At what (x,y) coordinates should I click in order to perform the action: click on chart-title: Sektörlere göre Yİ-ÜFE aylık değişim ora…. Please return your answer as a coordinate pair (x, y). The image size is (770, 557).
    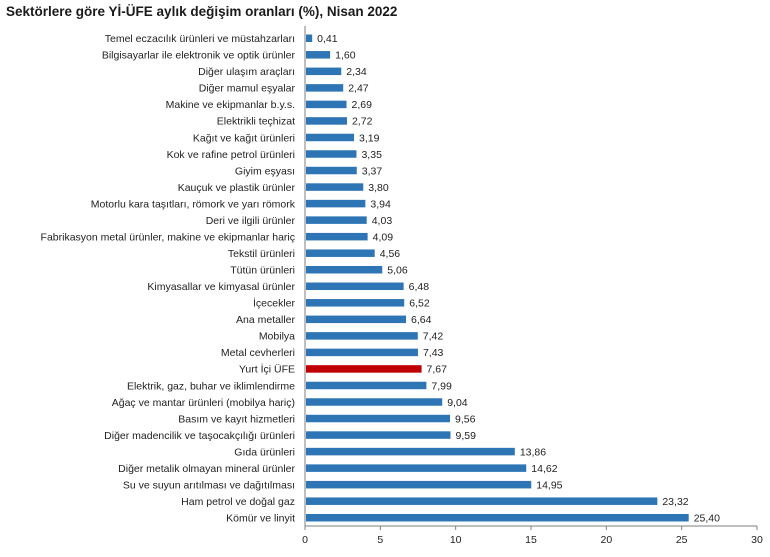
    Looking at the image, I should click on (202, 11).